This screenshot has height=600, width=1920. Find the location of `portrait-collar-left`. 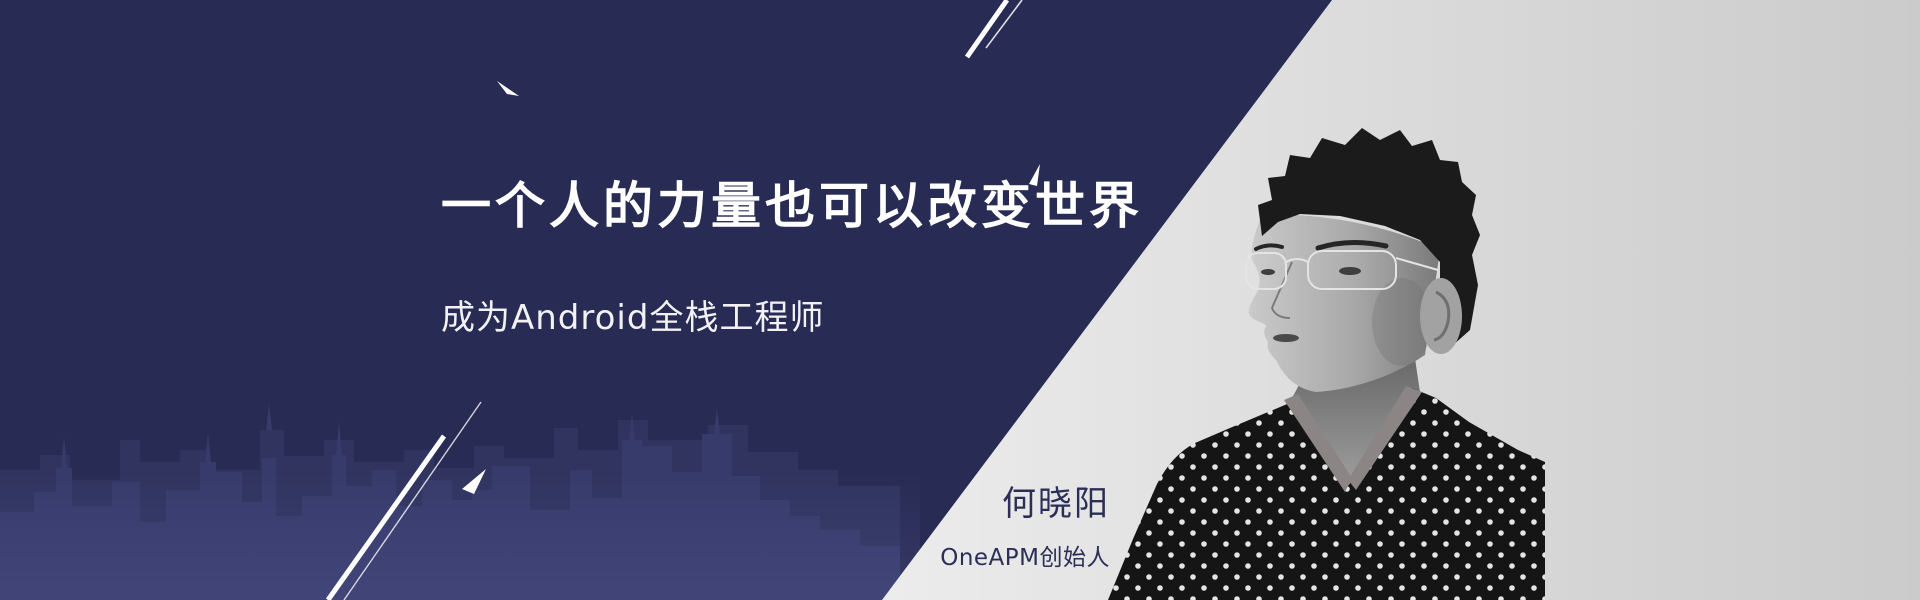

portrait-collar-left is located at coordinates (1318, 443).